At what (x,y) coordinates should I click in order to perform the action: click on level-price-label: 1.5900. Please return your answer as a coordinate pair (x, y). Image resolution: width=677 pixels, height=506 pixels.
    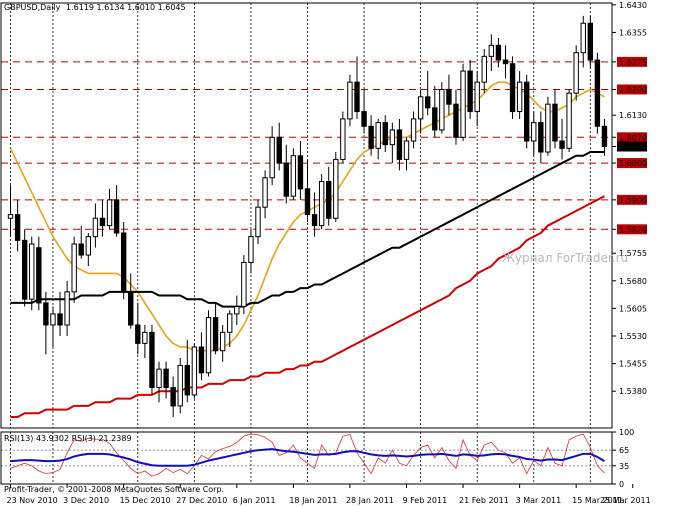
    Looking at the image, I should click on (633, 200).